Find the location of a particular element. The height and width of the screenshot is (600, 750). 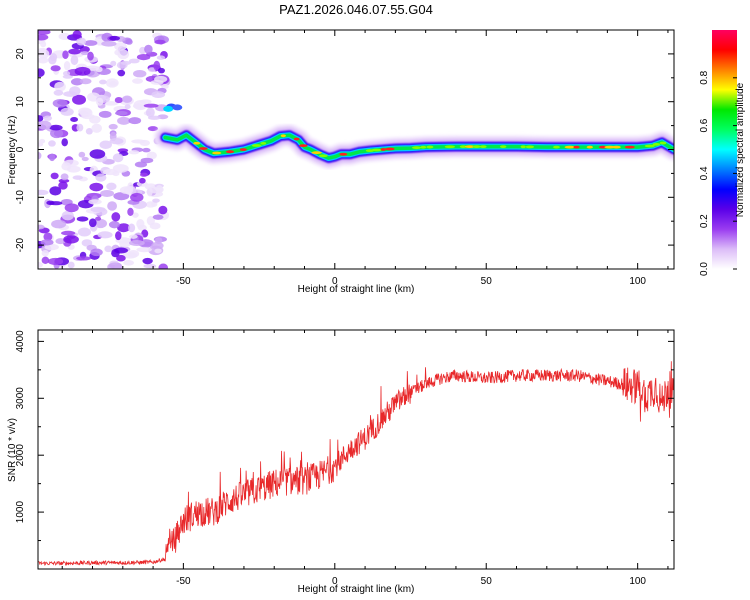

spectrogram-x-tick: 50 is located at coordinates (487, 158).